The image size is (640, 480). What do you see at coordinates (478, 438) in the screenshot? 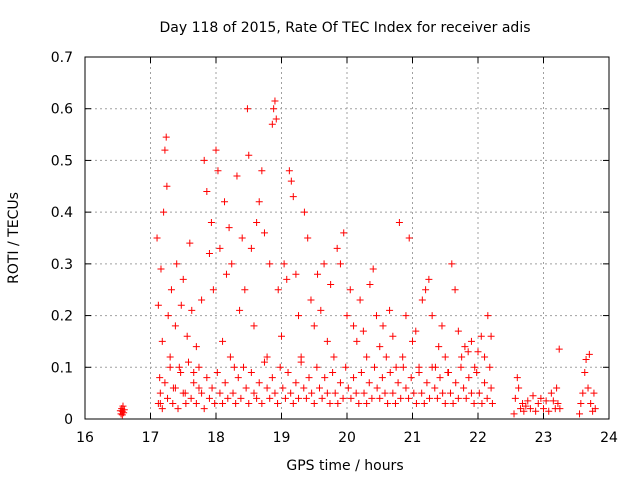
I see `x-tick-label: 22` at bounding box center [478, 438].